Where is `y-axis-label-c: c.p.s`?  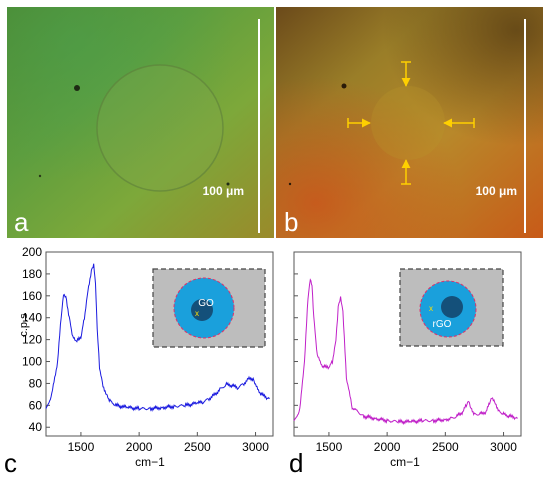
y-axis-label-c: c.p.s is located at coordinates (24, 325).